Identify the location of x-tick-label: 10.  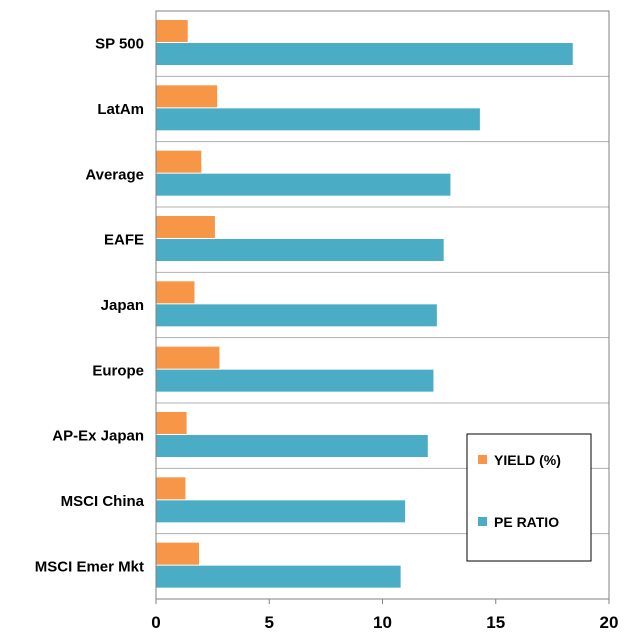
(382, 622).